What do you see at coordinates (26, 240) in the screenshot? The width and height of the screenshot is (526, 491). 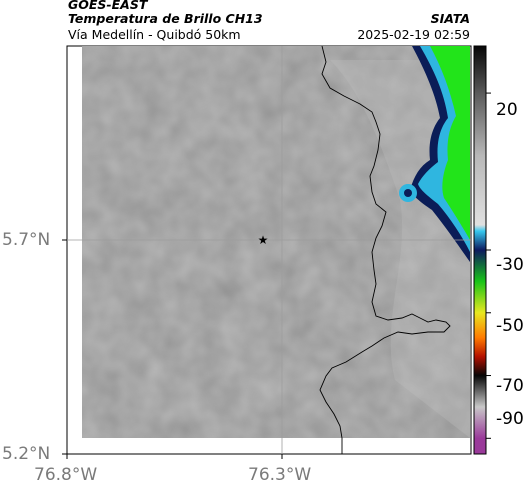 I see `y-tick-label: 5.7°N` at bounding box center [26, 240].